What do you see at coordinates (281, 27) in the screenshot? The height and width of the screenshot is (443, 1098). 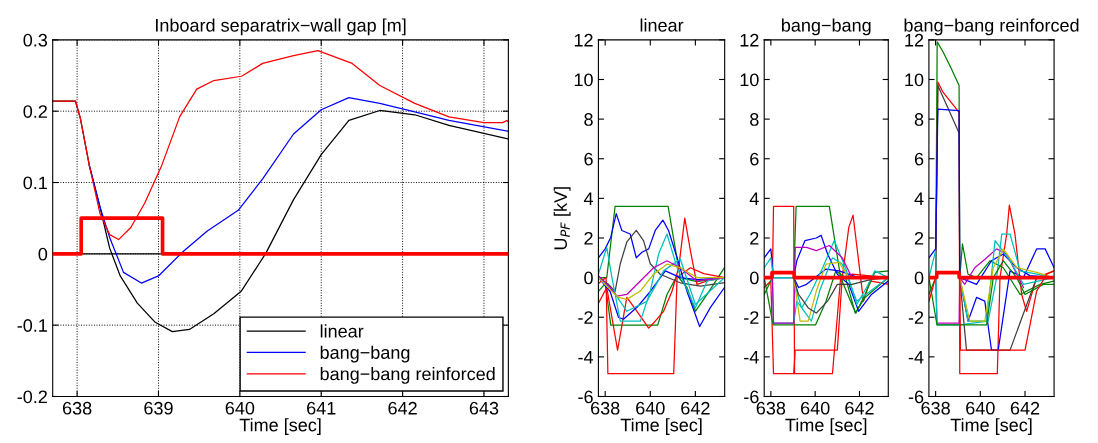 I see `chart-title: Inboard separatrix−wall gap [m]` at bounding box center [281, 27].